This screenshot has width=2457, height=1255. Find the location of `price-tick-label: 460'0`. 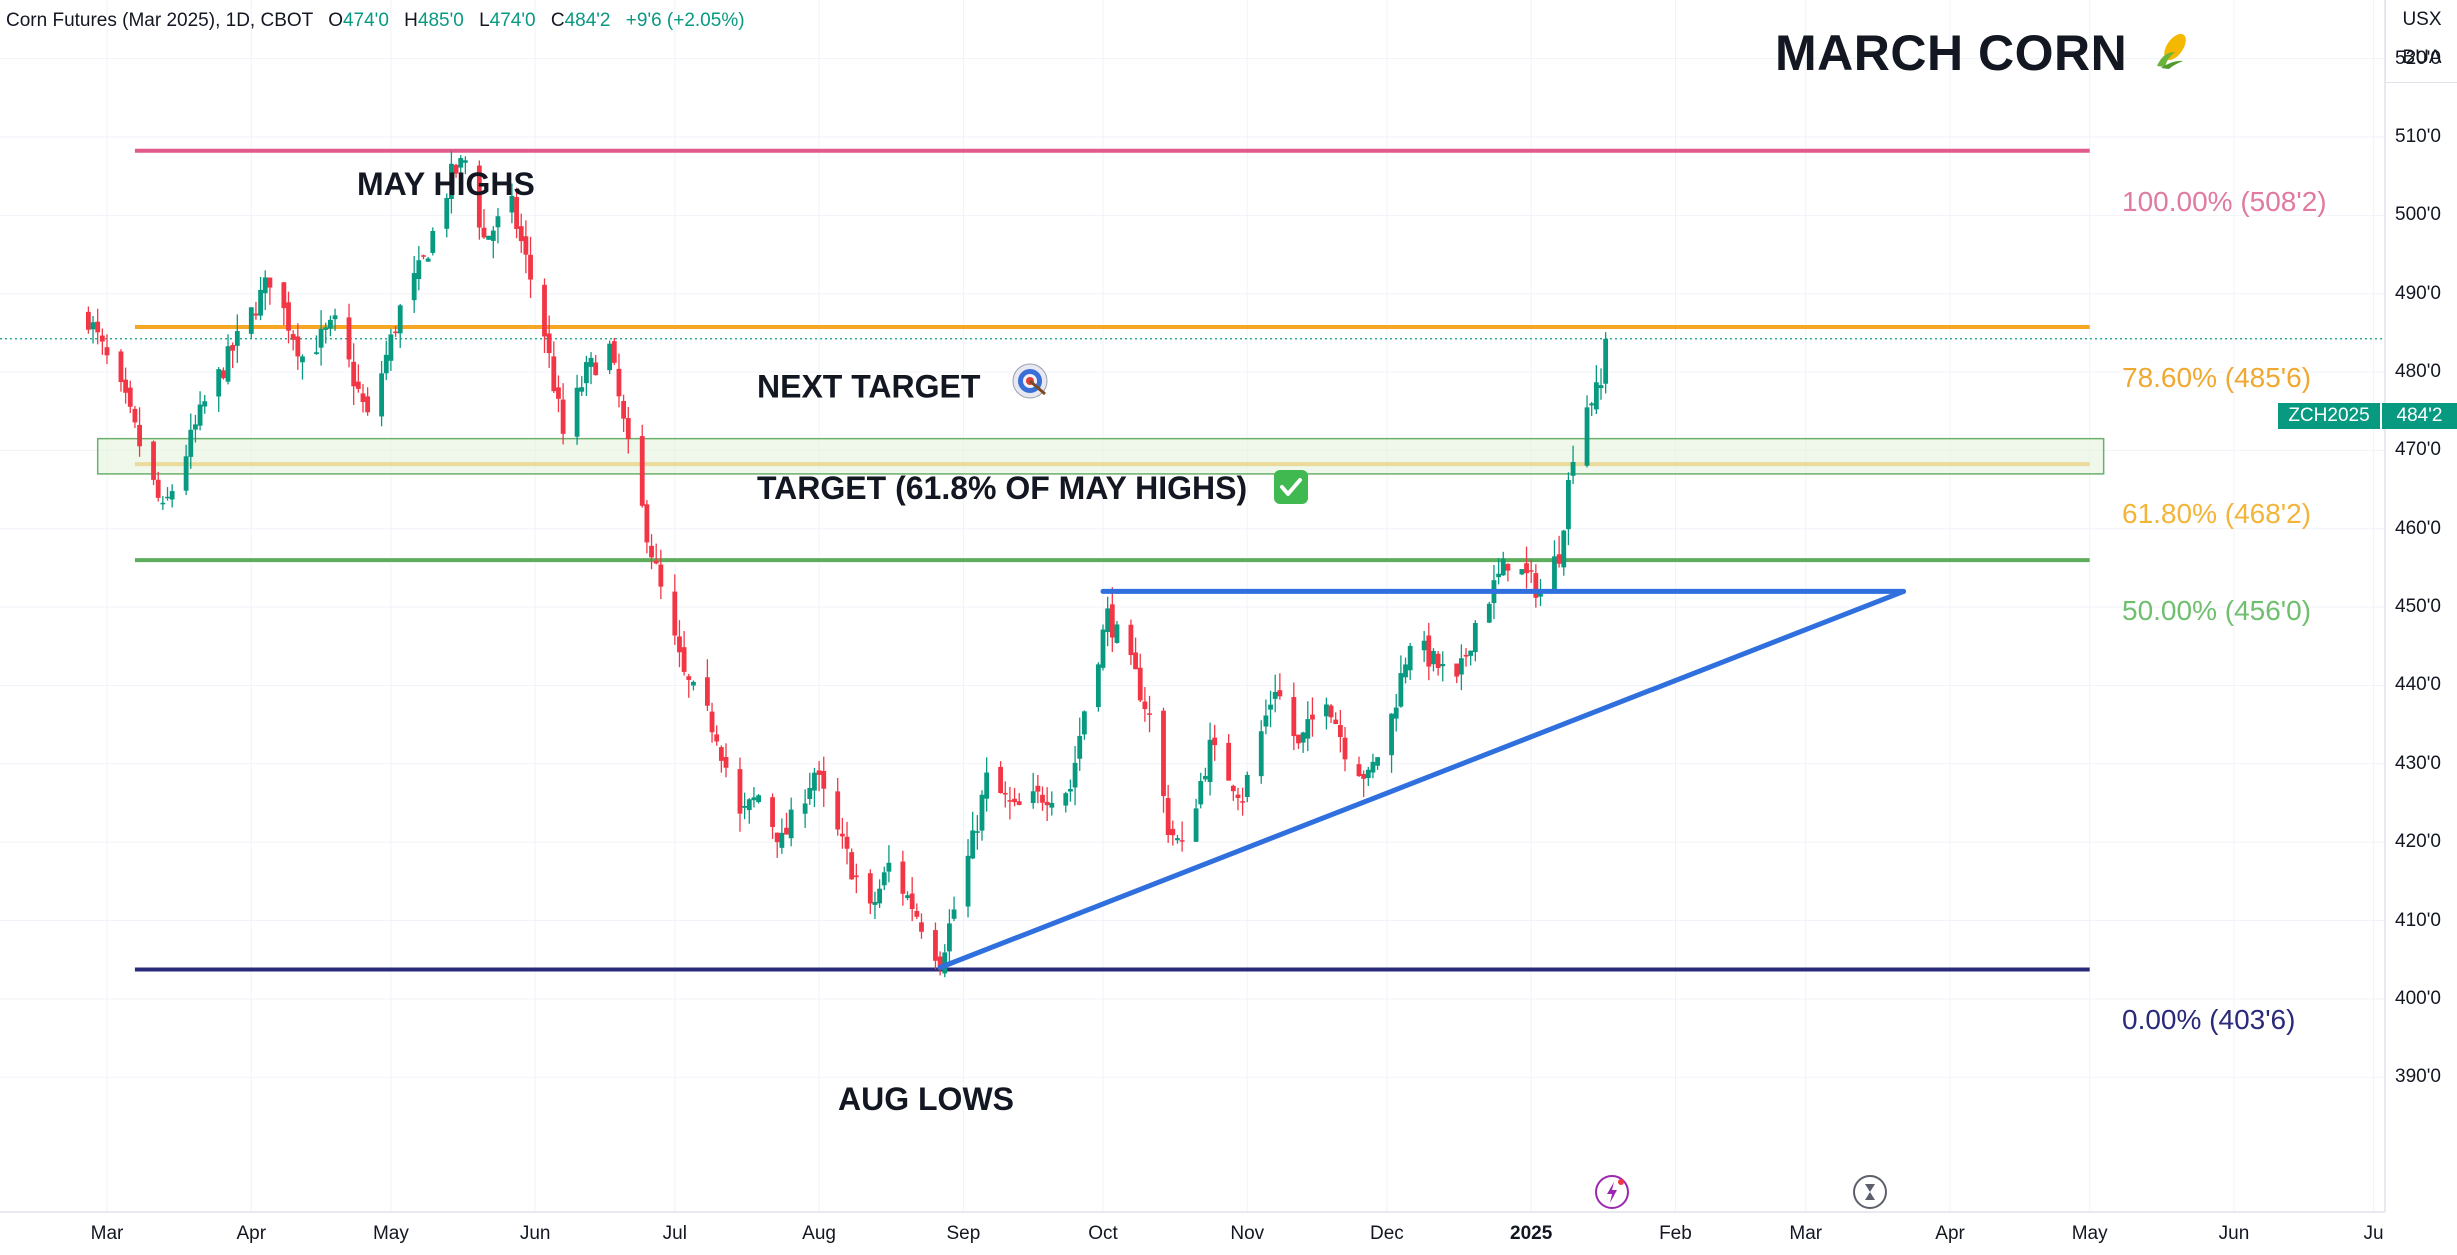

price-tick-label: 460'0 is located at coordinates (2418, 528).